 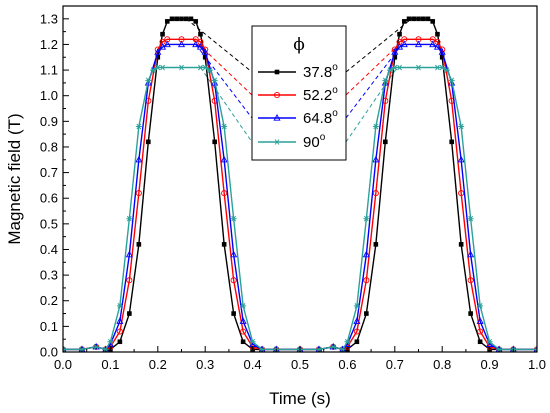 What do you see at coordinates (49, 326) in the screenshot?
I see `y-tick-label: 0.1` at bounding box center [49, 326].